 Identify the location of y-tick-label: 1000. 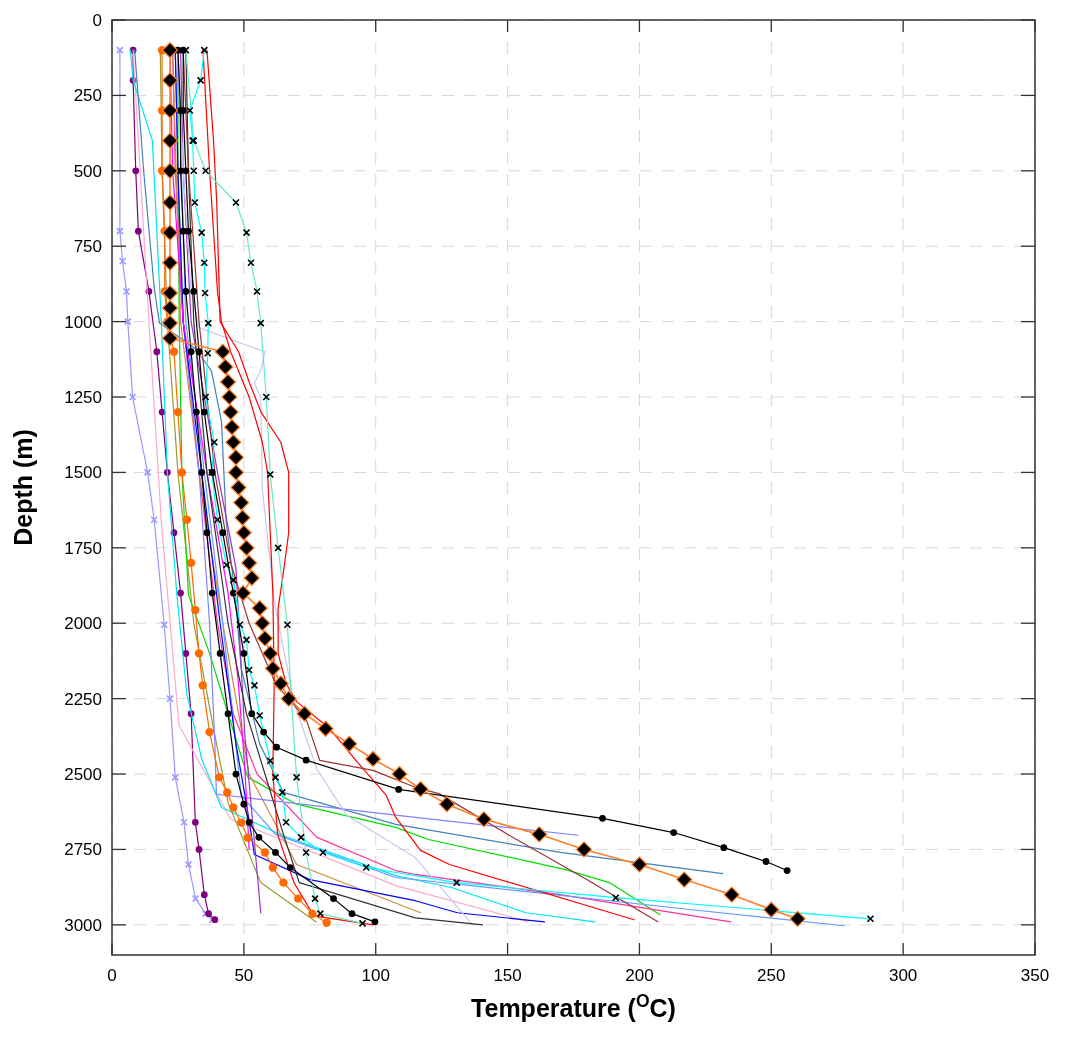
(83, 322).